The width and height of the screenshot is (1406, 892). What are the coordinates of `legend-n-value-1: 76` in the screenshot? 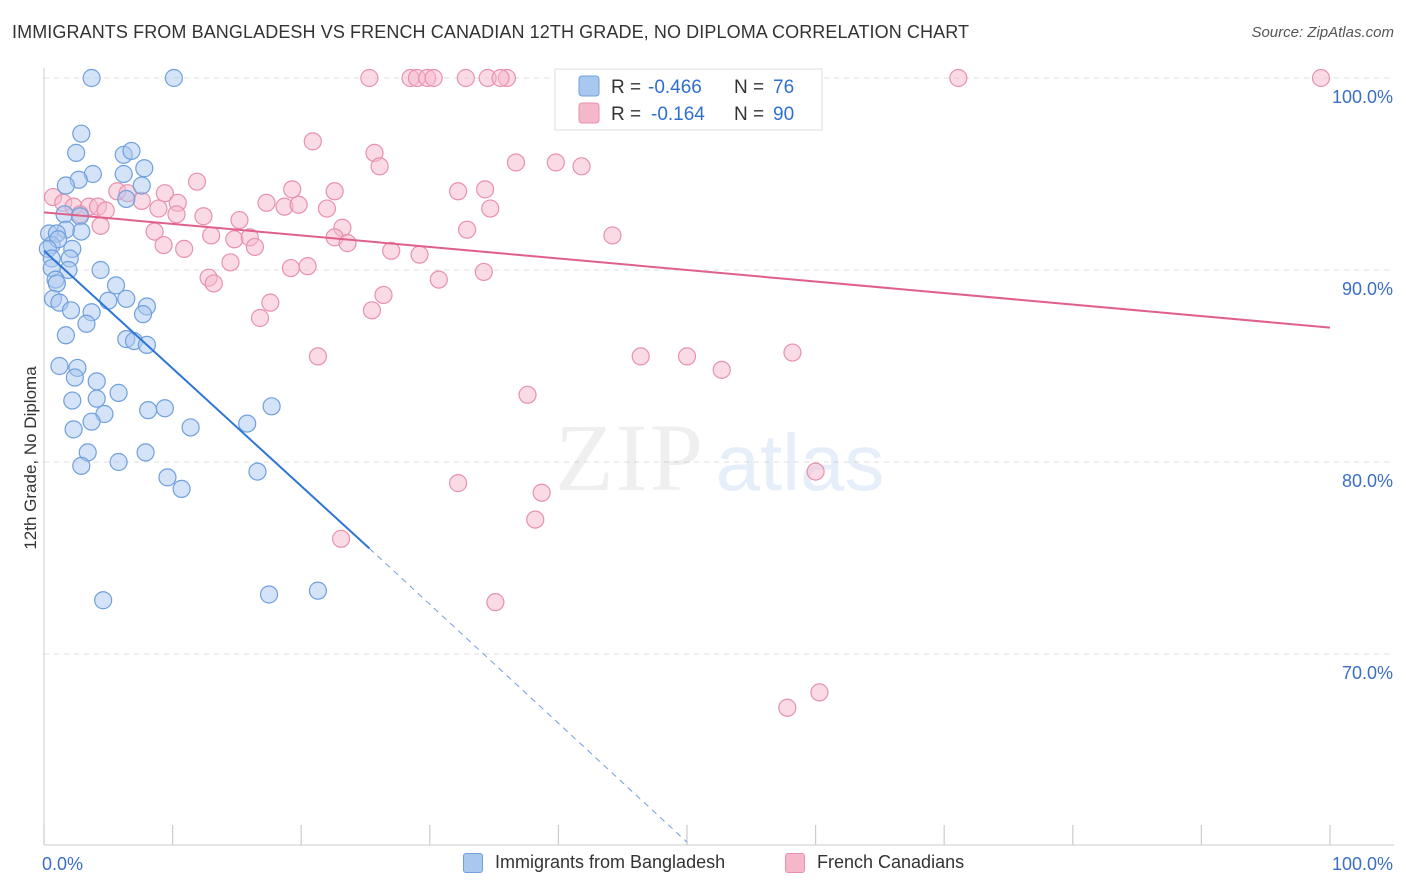 It's located at (783, 87).